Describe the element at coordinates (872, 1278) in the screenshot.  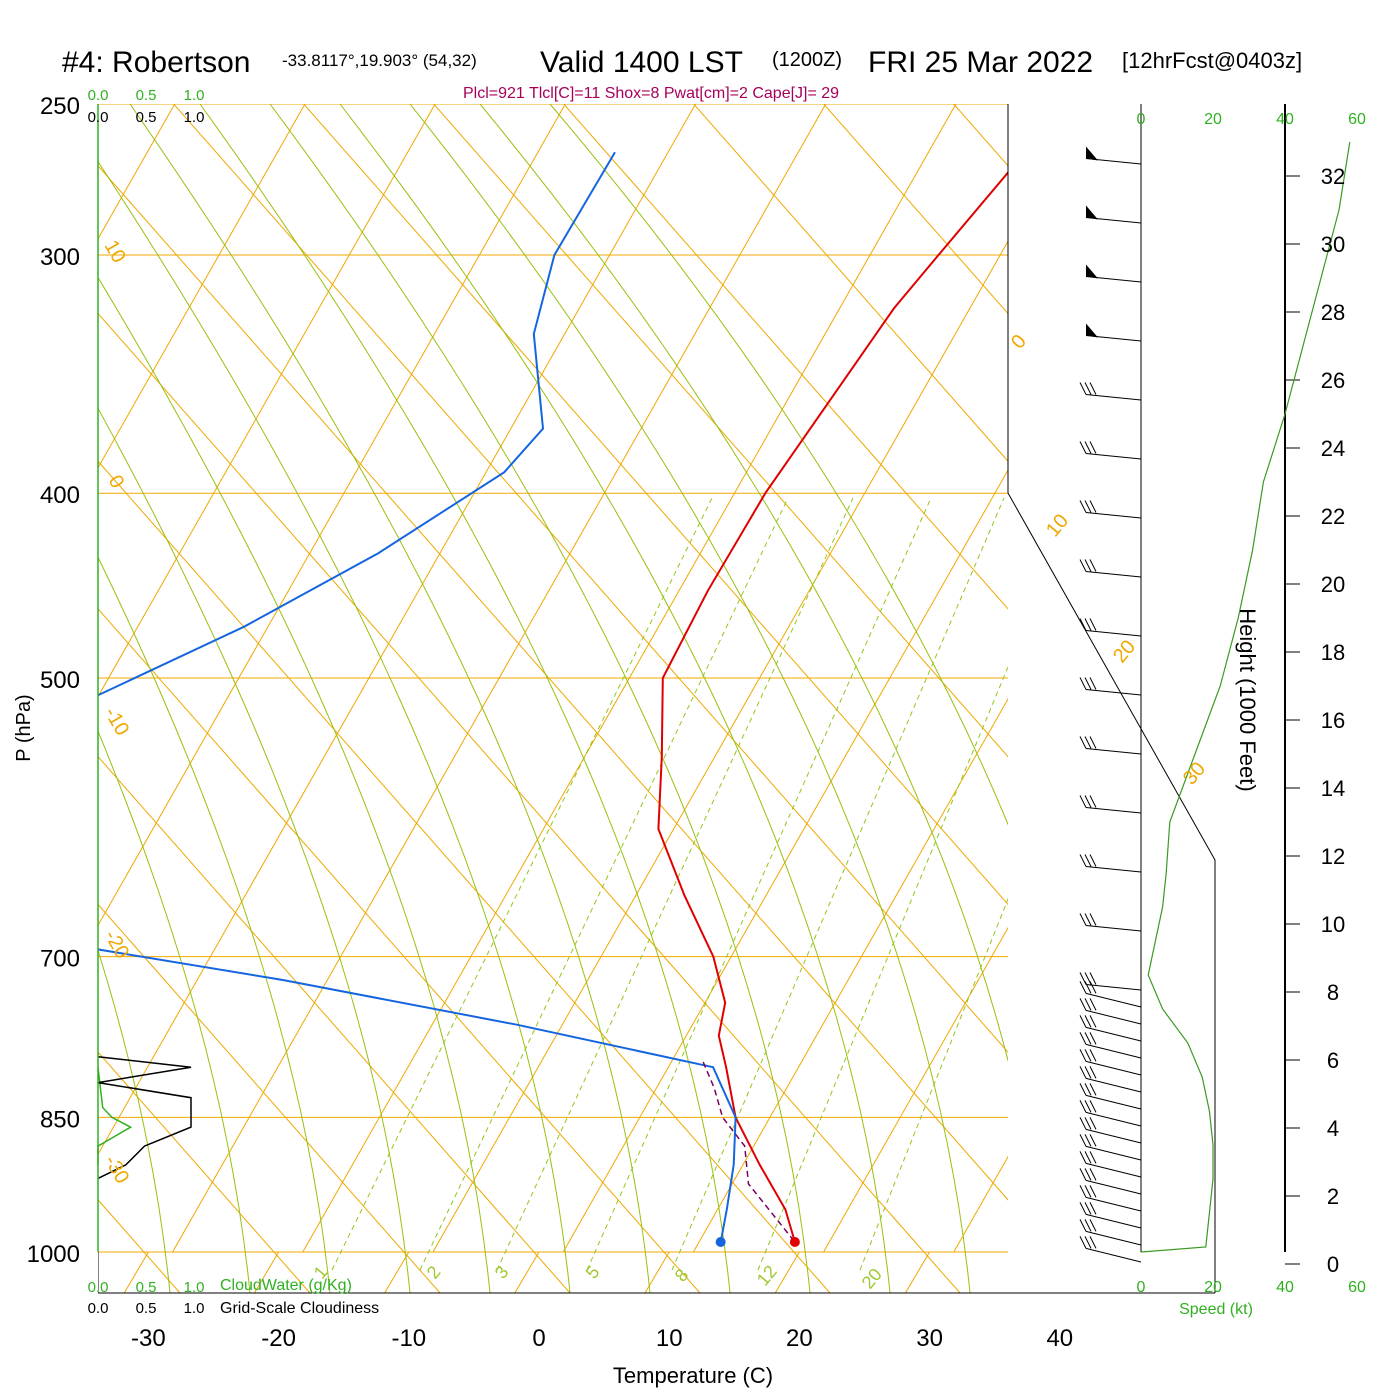
I see `mixing-ratio-label: 20` at that location.